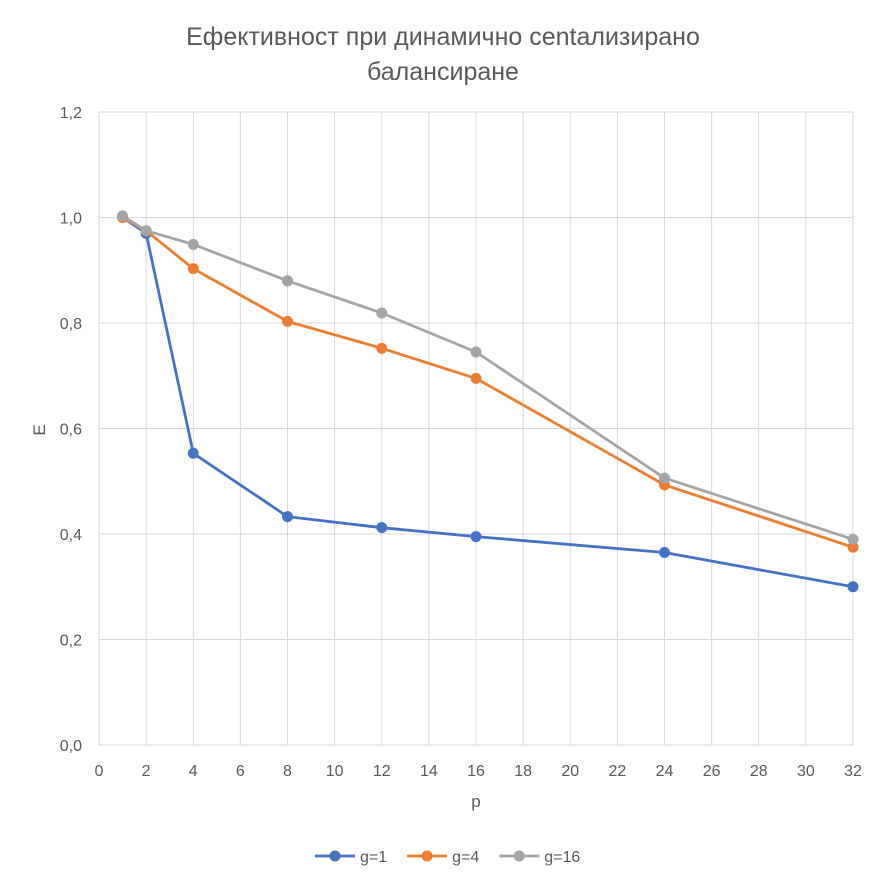 This screenshot has width=886, height=885. Describe the element at coordinates (71, 219) in the screenshot. I see `y-tick-label: 1,0` at that location.